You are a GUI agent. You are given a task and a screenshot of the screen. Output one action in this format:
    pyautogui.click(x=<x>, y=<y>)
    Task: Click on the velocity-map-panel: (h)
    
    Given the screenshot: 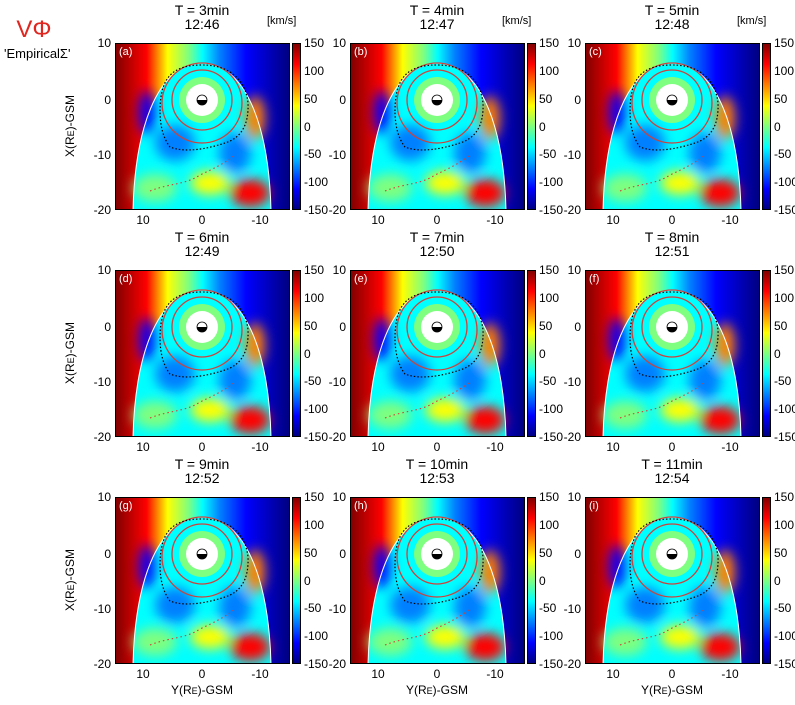 What is the action you would take?
    pyautogui.click(x=437, y=580)
    